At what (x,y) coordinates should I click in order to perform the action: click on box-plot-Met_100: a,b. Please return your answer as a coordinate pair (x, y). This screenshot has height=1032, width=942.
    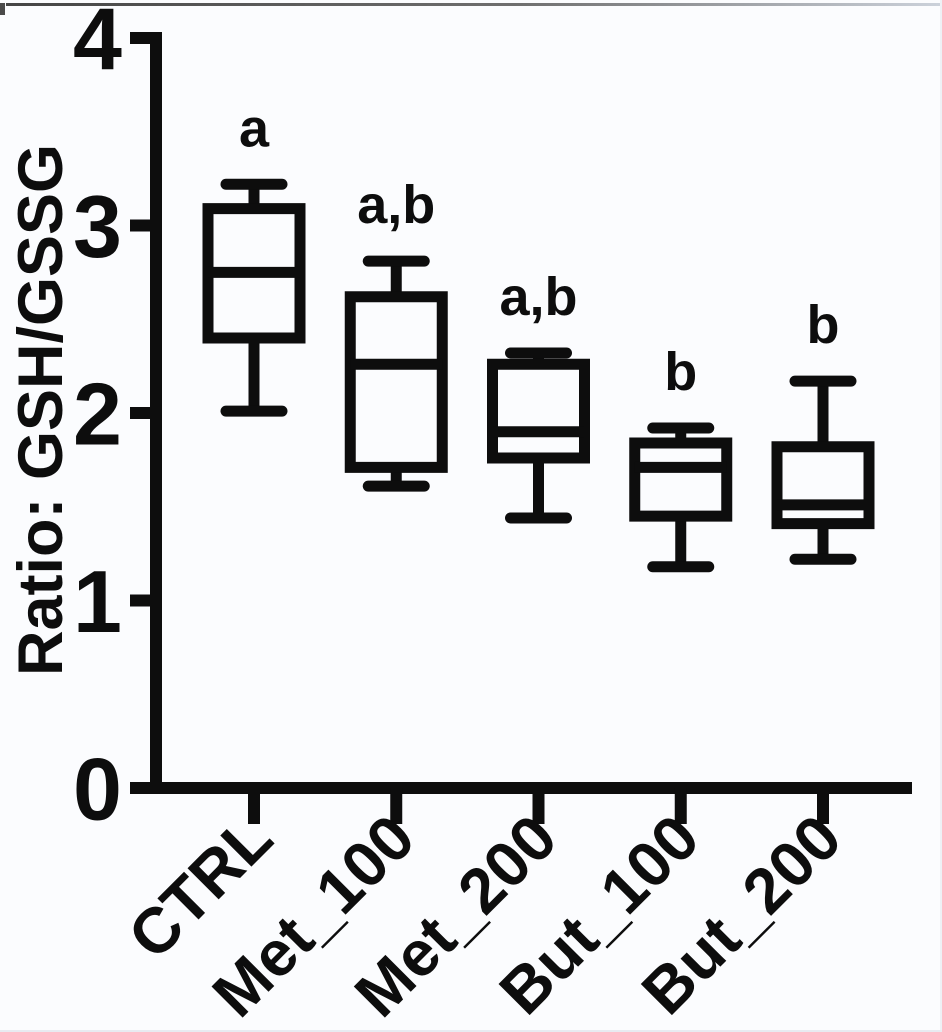
    Looking at the image, I should click on (396, 333).